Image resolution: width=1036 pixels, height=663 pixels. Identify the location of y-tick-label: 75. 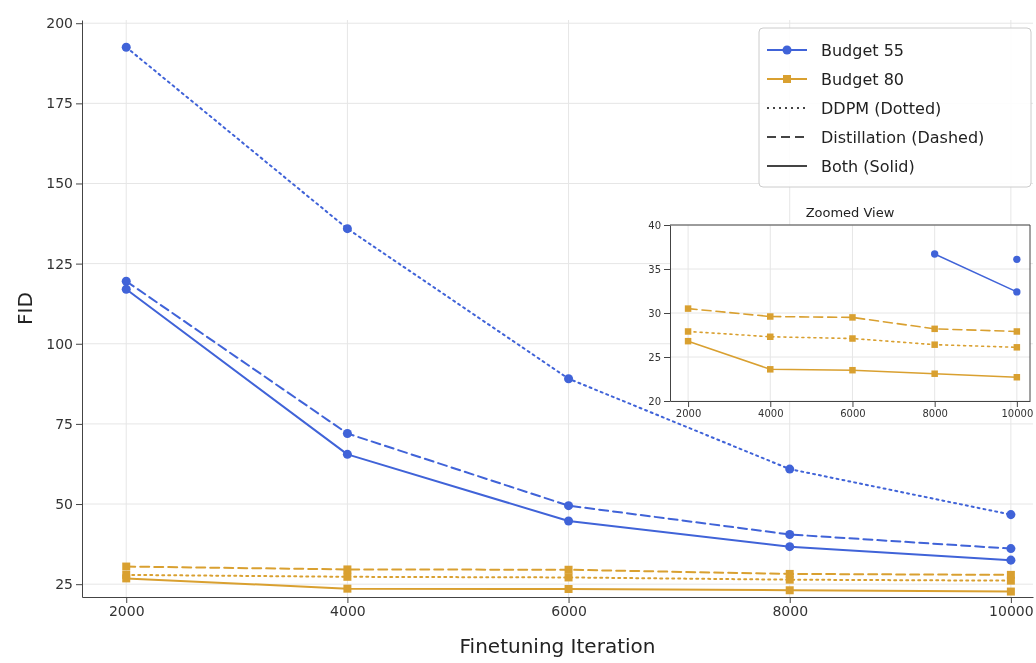
(64, 423).